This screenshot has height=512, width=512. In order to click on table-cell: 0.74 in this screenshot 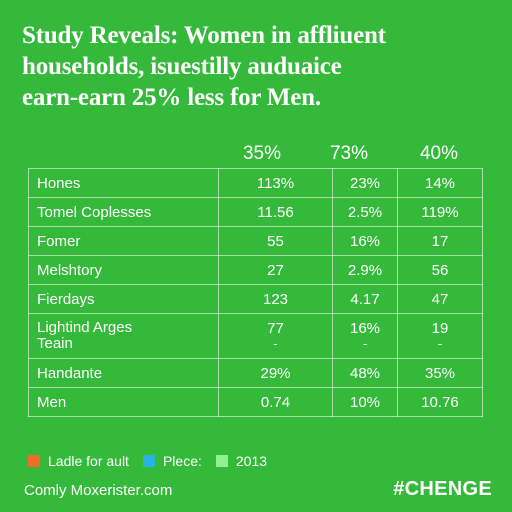, I will do `click(275, 402)`.